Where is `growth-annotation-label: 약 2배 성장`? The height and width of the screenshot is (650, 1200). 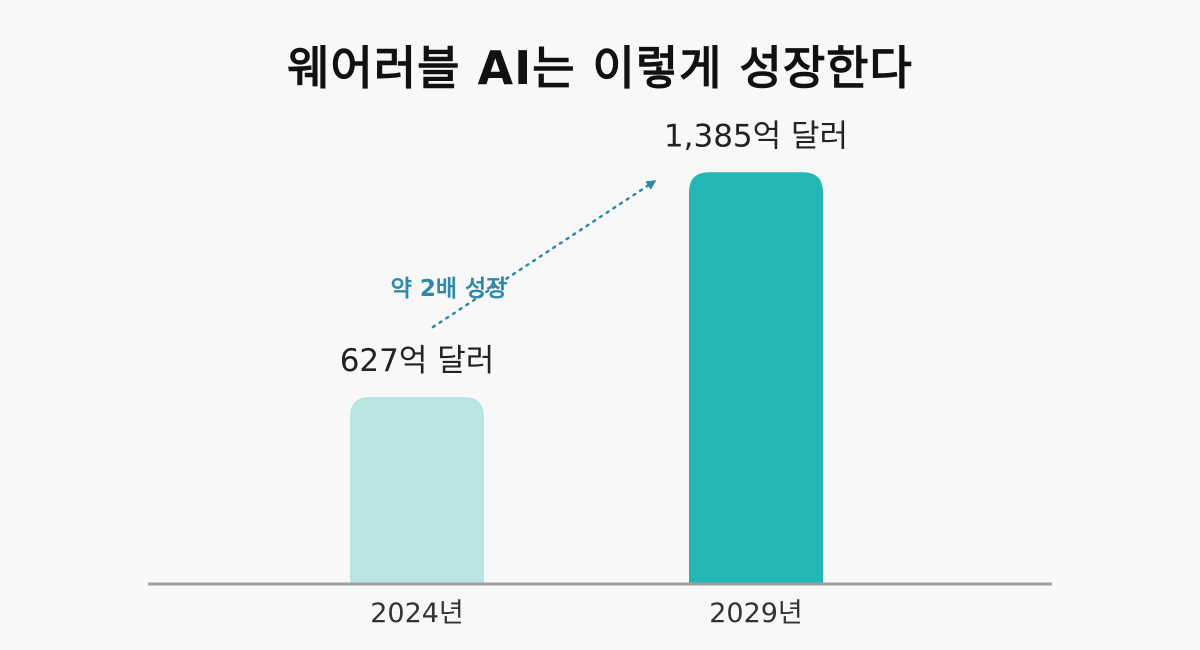
growth-annotation-label: 약 2배 성장 is located at coordinates (449, 289).